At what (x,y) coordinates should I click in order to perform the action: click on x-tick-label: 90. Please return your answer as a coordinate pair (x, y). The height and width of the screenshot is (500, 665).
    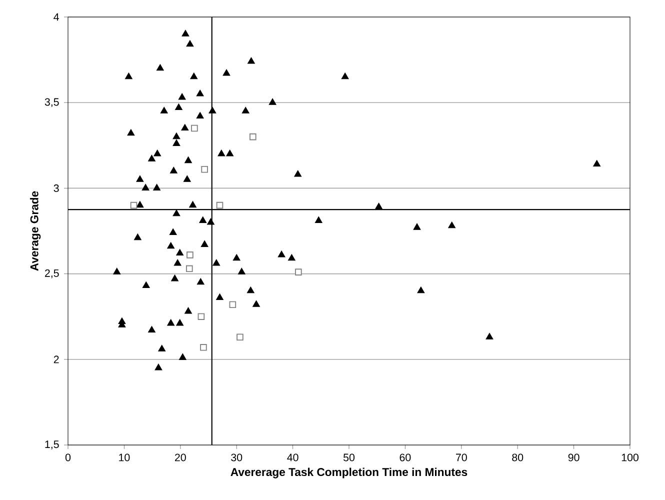
    Looking at the image, I should click on (574, 458).